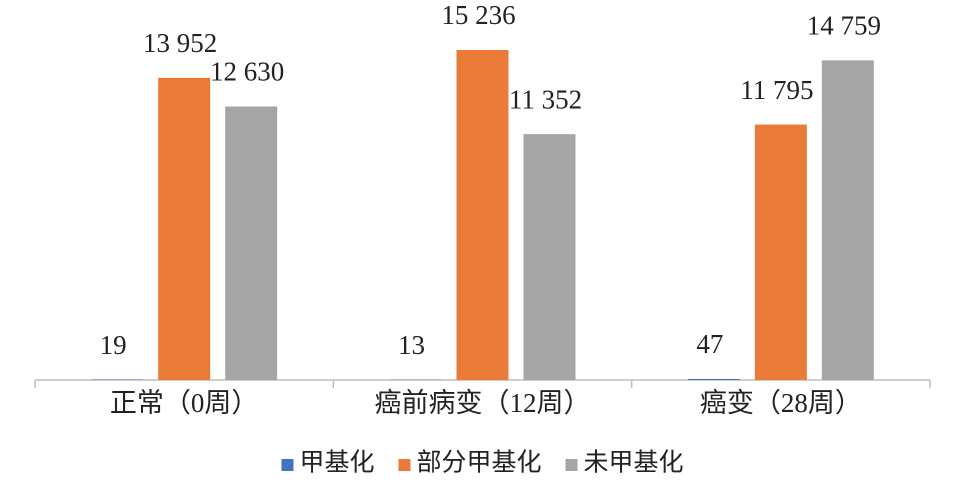  What do you see at coordinates (336, 463) in the screenshot?
I see `legend-label: 甲基化` at bounding box center [336, 463].